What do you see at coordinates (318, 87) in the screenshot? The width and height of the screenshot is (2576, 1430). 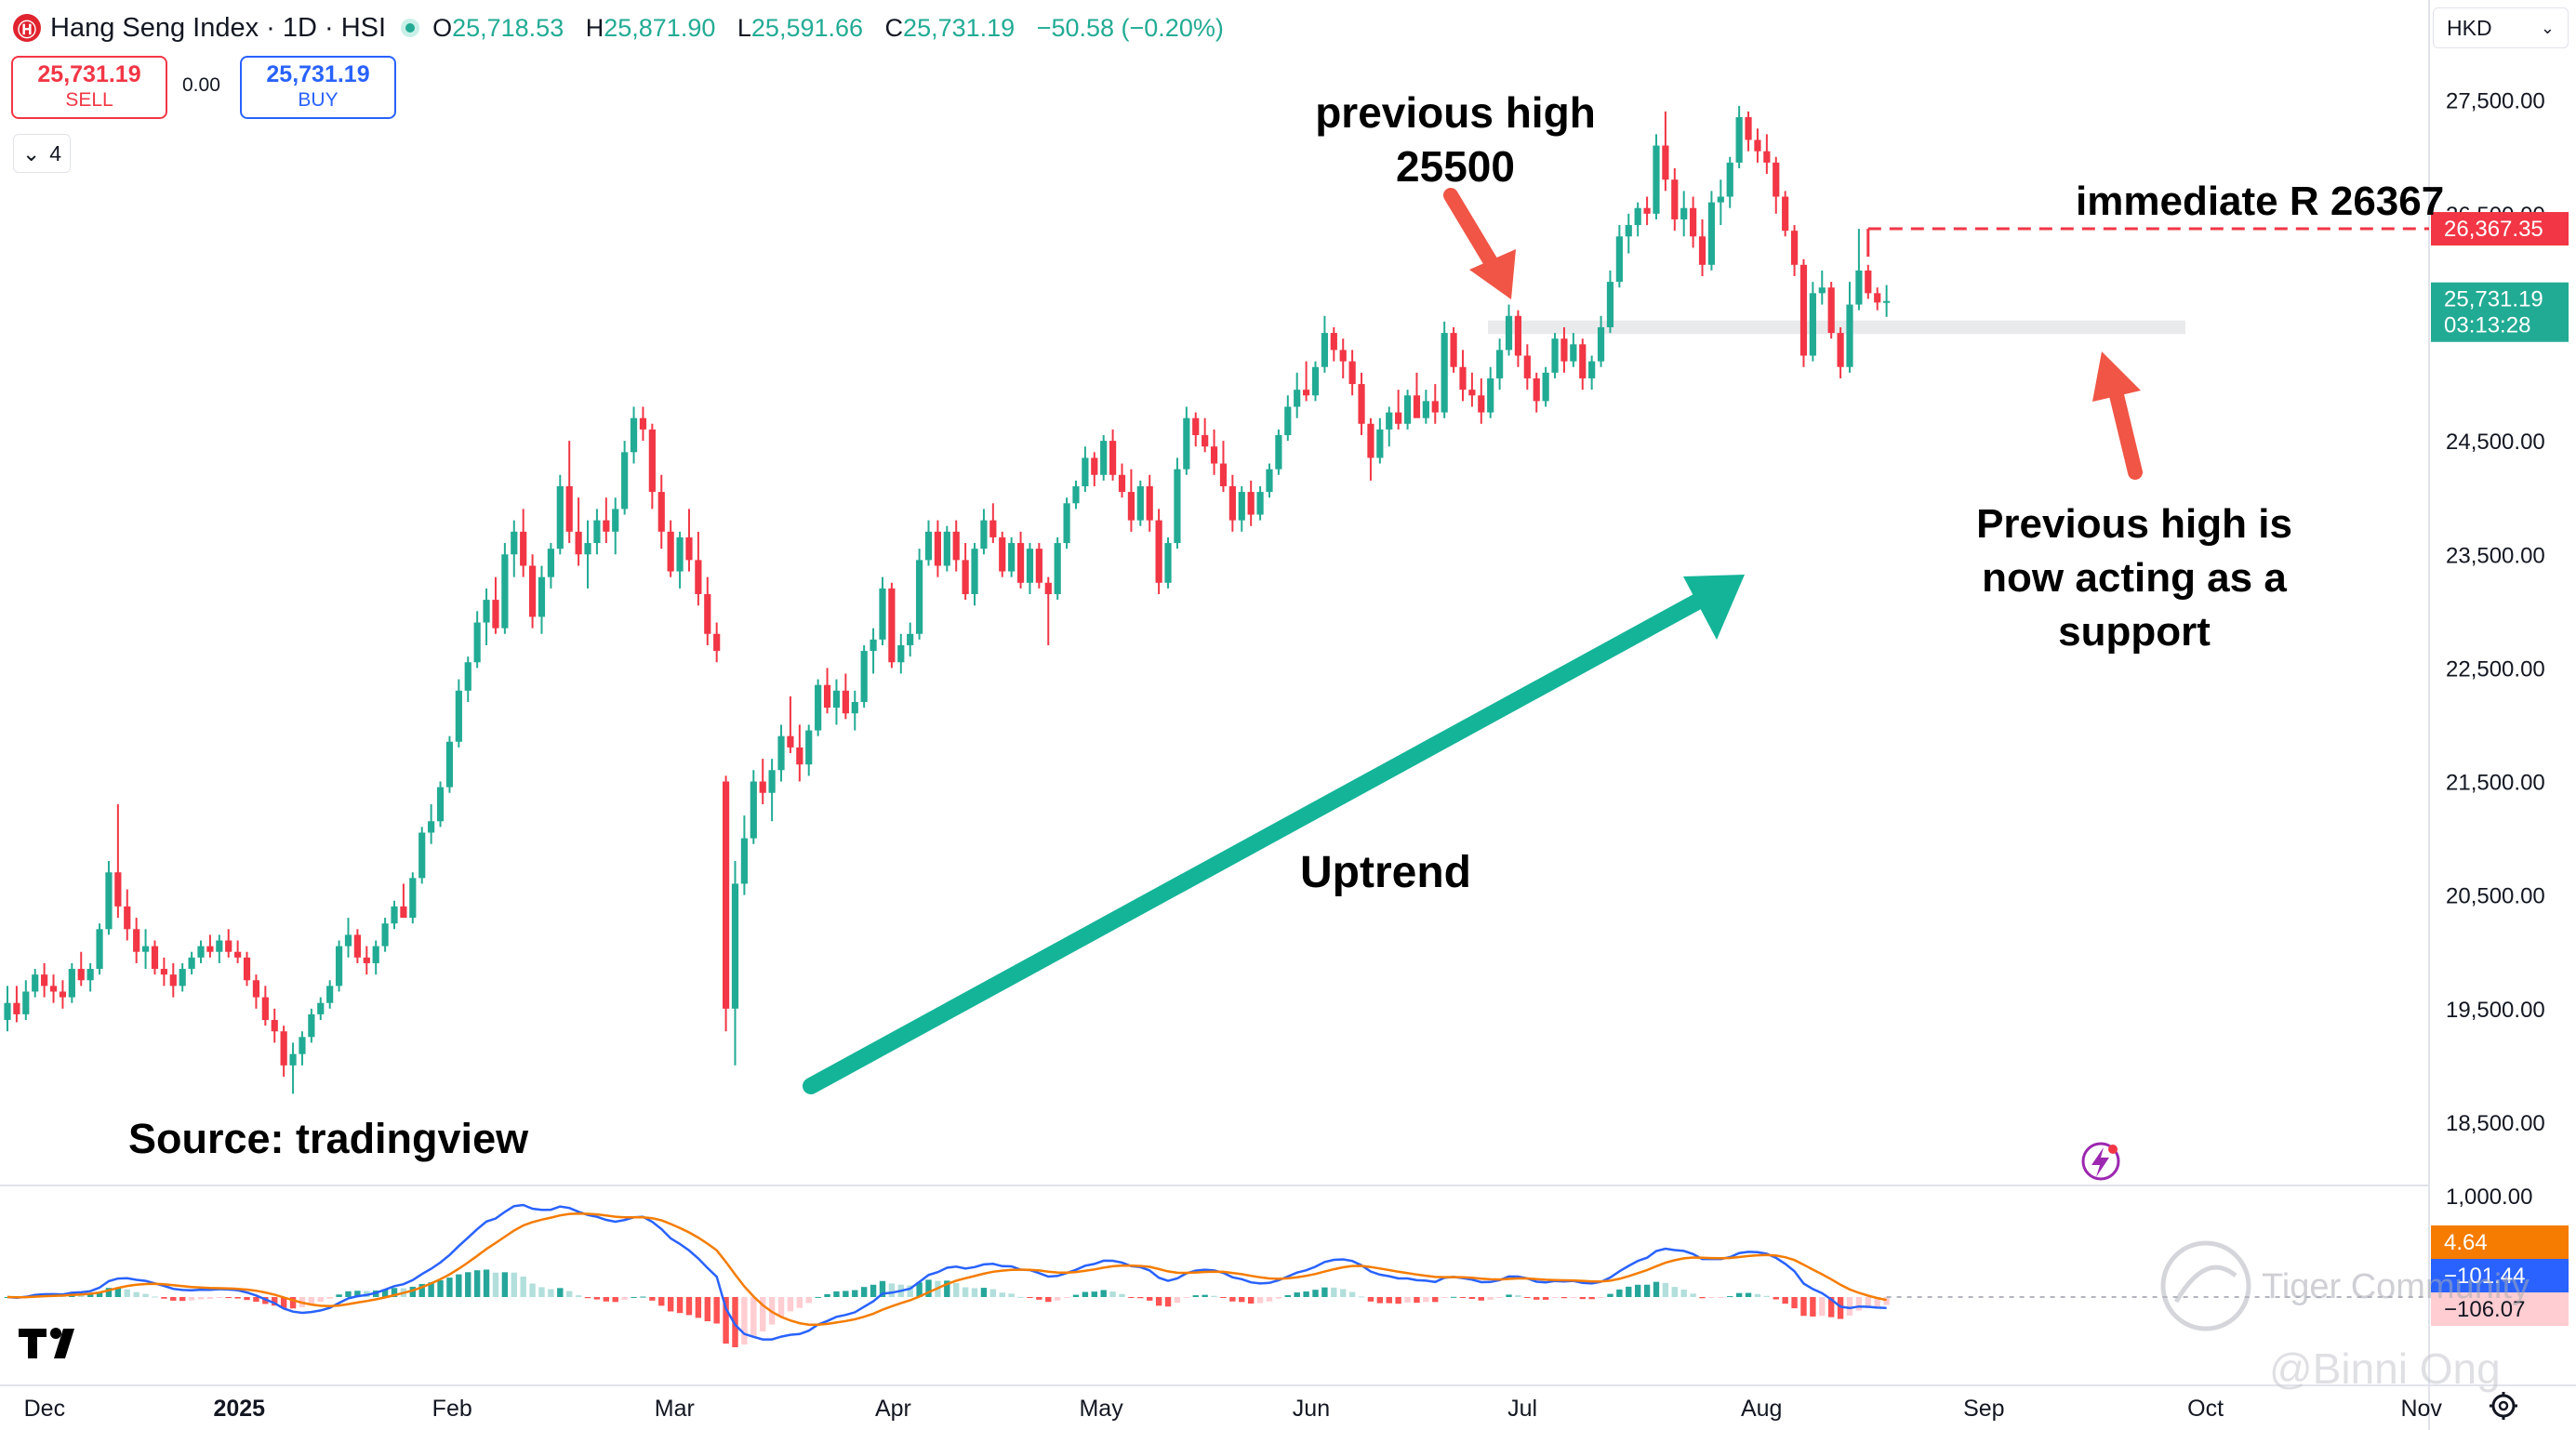 I see `buy-button: 25,731.19 BUY` at bounding box center [318, 87].